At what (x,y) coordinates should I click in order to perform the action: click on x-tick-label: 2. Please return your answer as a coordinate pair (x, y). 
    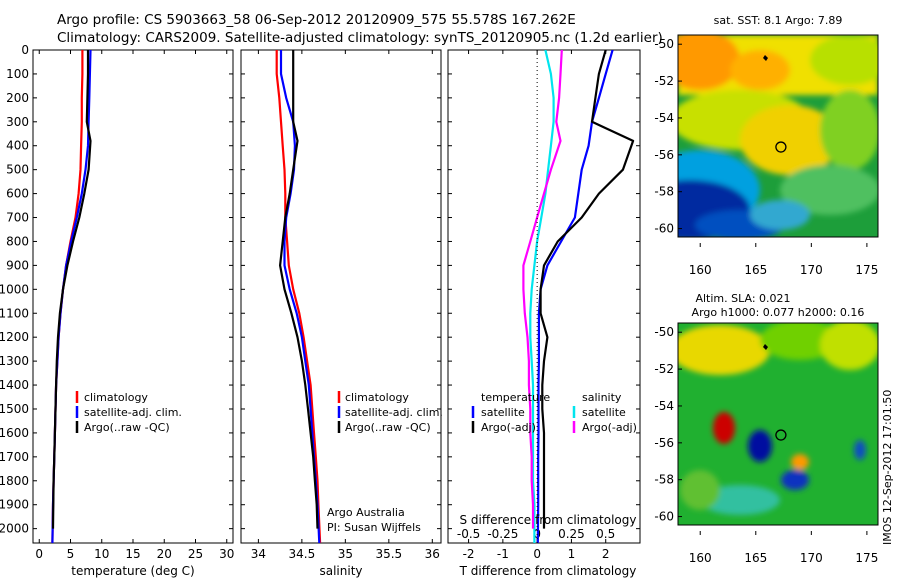
    Looking at the image, I should click on (606, 554).